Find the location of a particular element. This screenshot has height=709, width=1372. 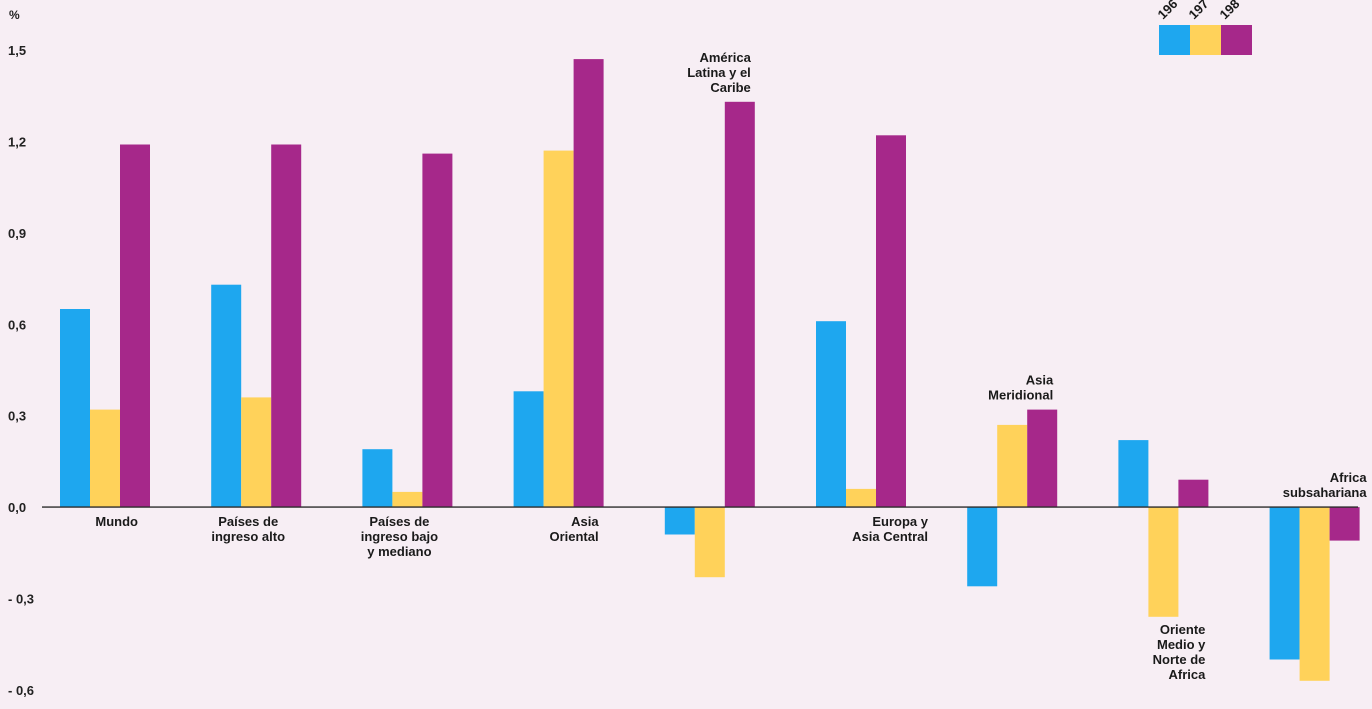

category-label: ingreso alto is located at coordinates (248, 536).